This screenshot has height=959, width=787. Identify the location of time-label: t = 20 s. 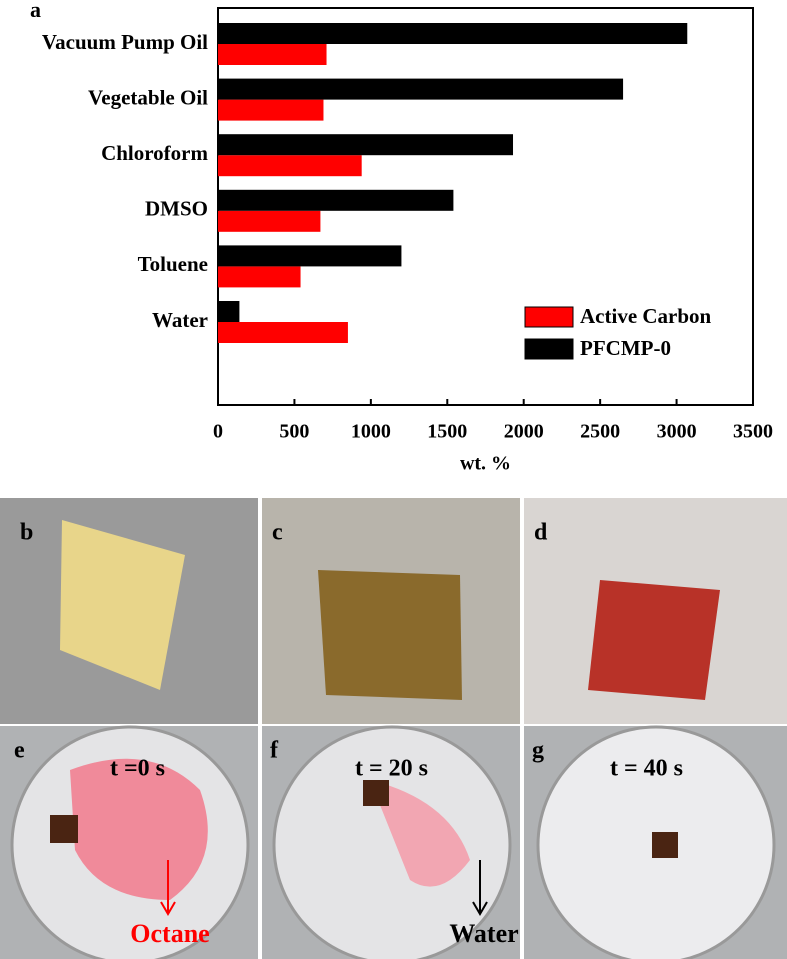
(391, 769).